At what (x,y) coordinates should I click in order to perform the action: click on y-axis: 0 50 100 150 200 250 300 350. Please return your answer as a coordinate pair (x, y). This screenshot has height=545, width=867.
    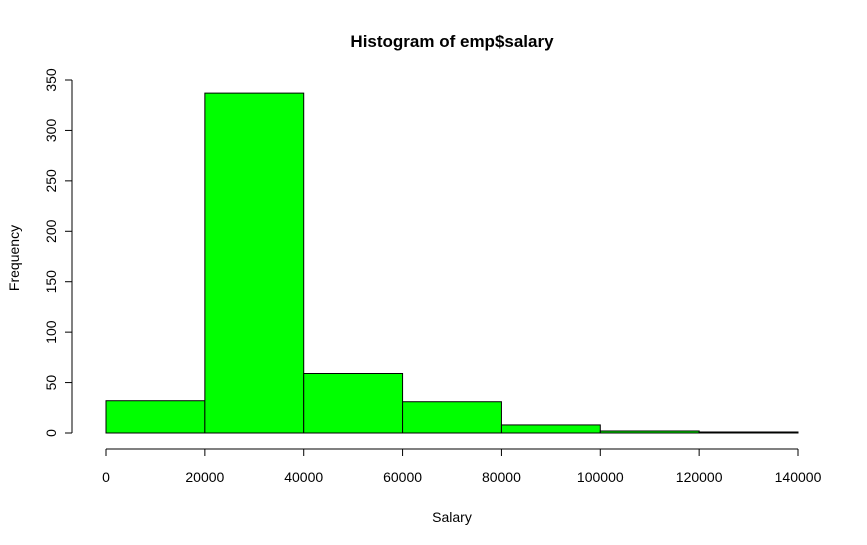
    Looking at the image, I should click on (58, 252).